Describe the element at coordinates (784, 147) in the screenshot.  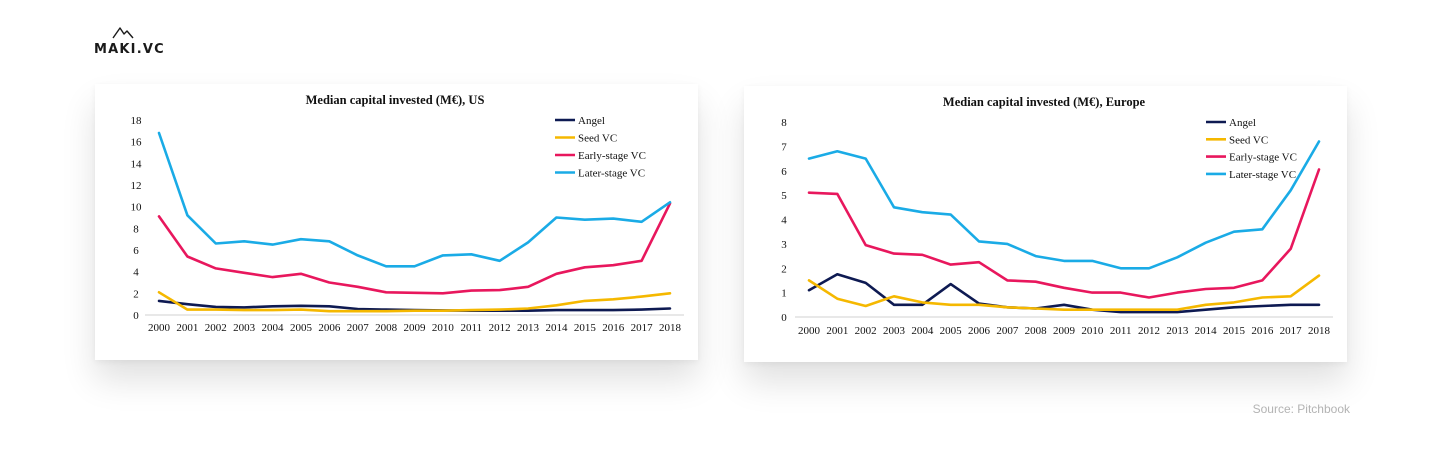
I see `y-tick-label: 7` at that location.